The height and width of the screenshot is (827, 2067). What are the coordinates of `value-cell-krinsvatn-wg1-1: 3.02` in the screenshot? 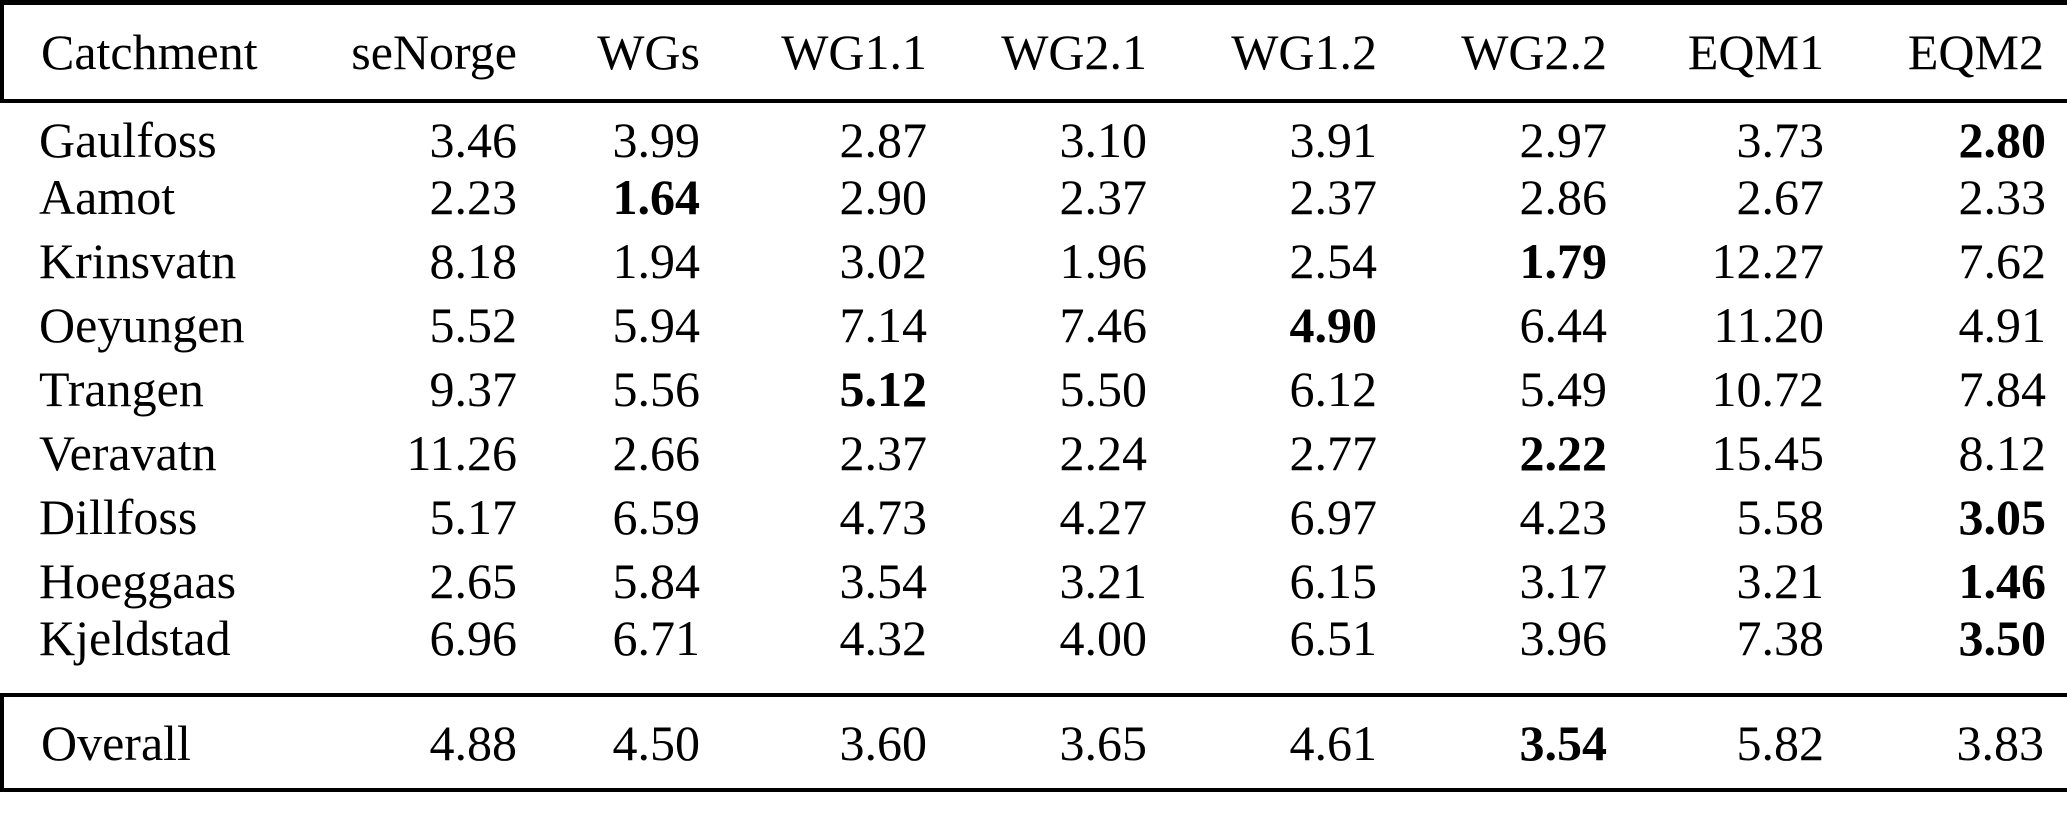 It's located at (883, 261).